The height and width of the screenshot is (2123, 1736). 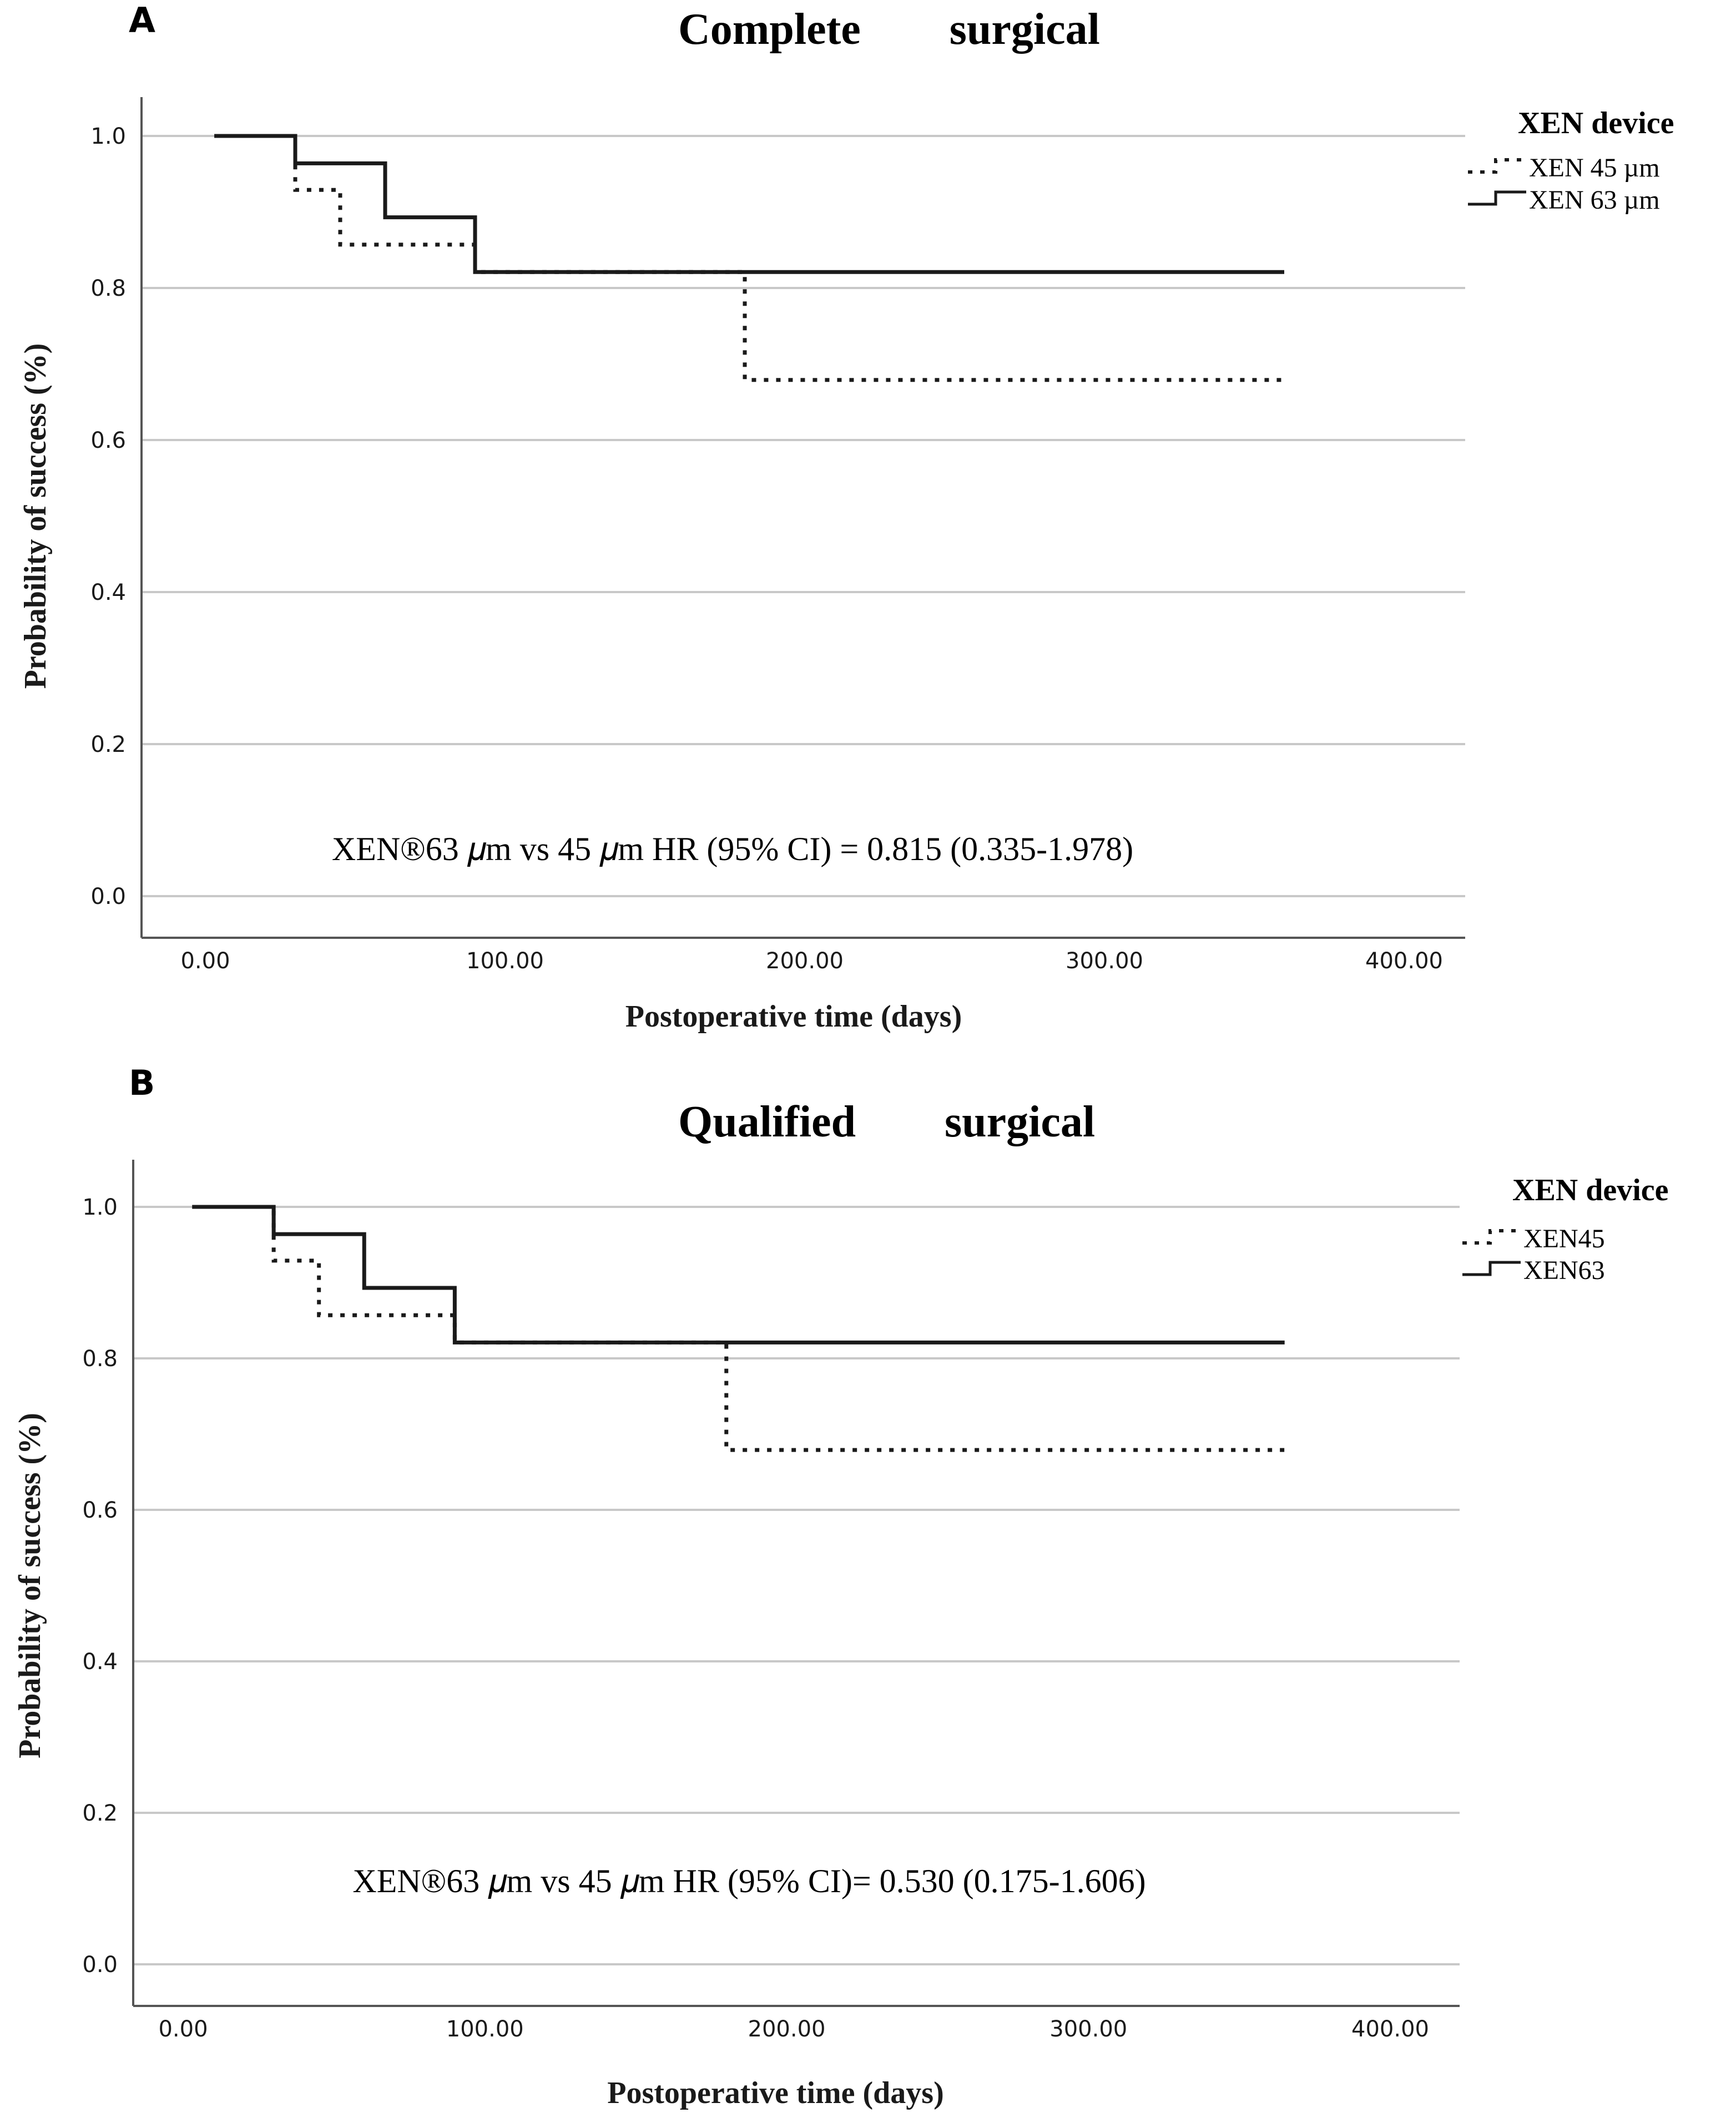 What do you see at coordinates (1595, 200) in the screenshot?
I see `legend-entry-label: XEN 63 µm` at bounding box center [1595, 200].